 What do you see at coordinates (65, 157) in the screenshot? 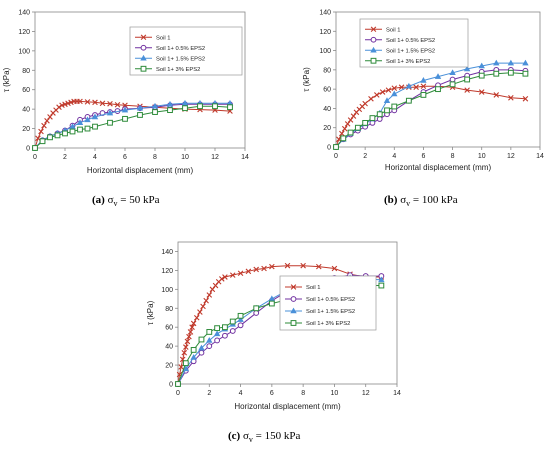
I see `x-tick-label-a: 2` at bounding box center [65, 157].